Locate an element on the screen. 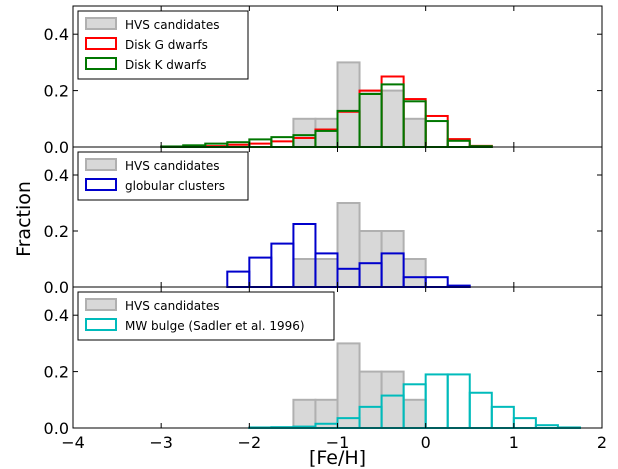 Image resolution: width=618 pixels, height=469 pixels. bottom-legend-label-1: MW bulge (Sadler et al. 1996) is located at coordinates (215, 326).